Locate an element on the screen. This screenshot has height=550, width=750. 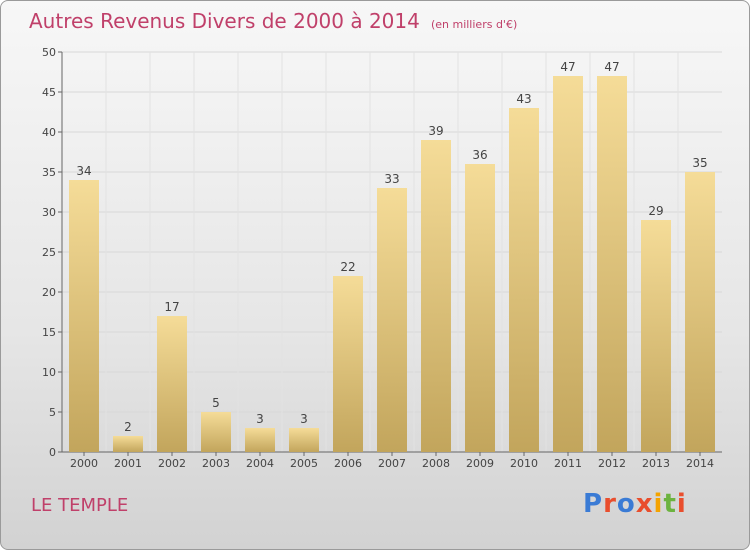
y-tick-label: 20 is located at coordinates (49, 292).